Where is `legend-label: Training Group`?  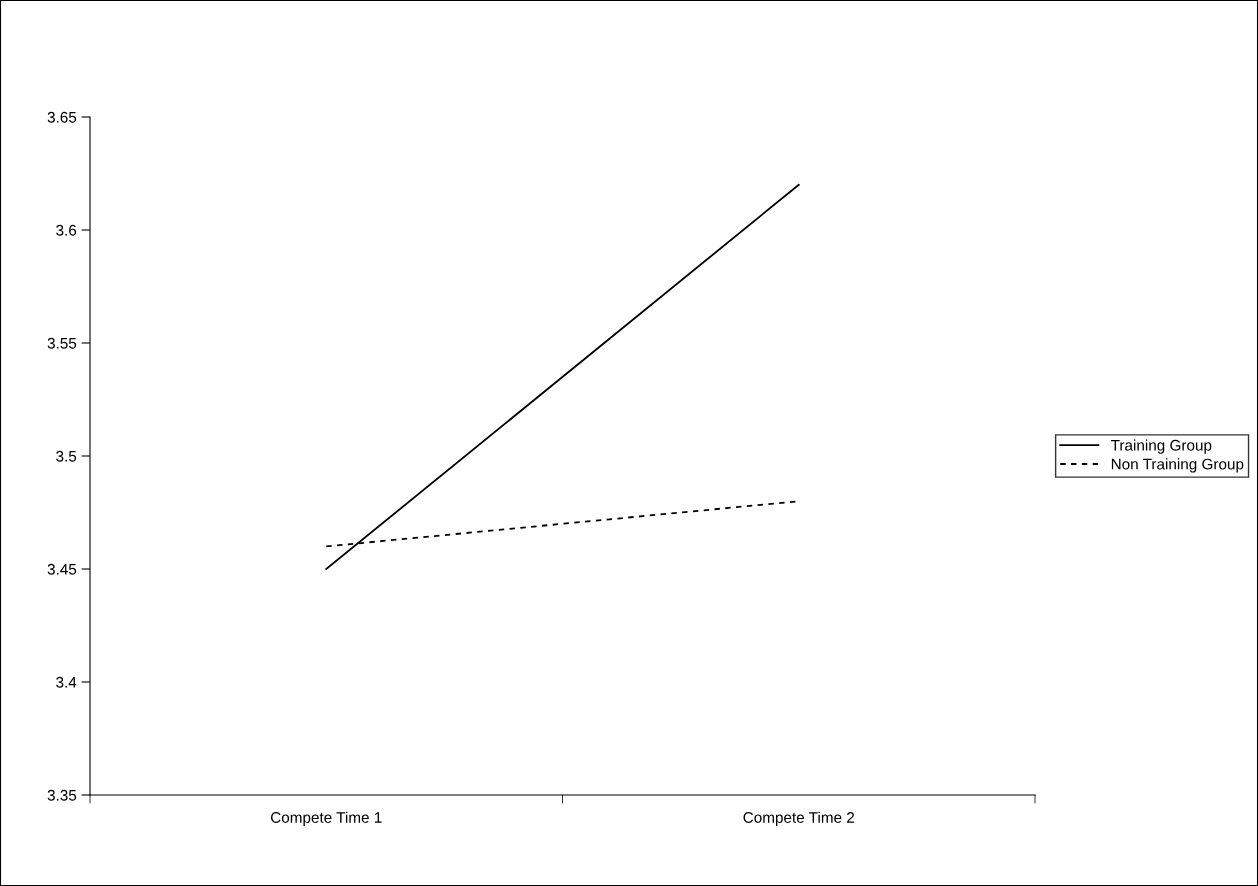
legend-label: Training Group is located at coordinates (1161, 446).